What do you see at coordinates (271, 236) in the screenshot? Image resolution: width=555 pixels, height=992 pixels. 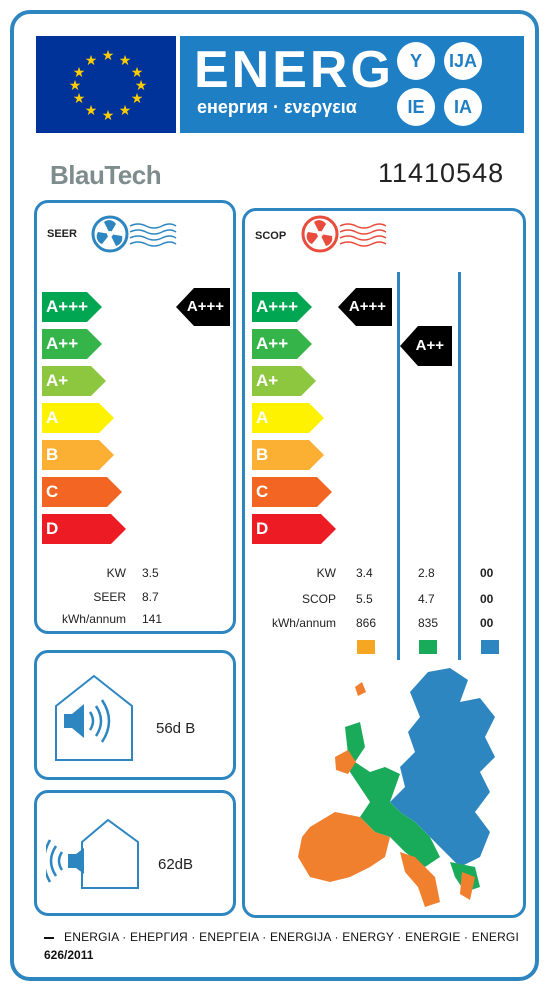 I see `scop-title: SCOP` at bounding box center [271, 236].